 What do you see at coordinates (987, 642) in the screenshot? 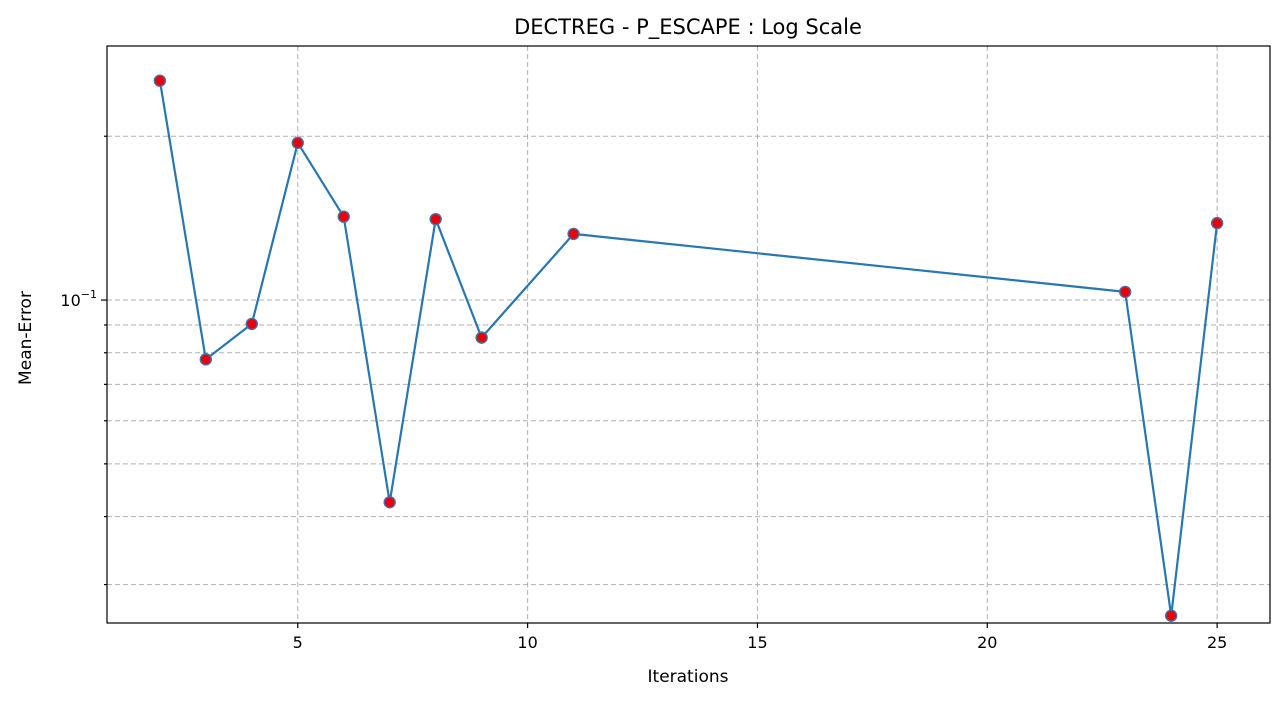
I see `x-tick-label: 20` at bounding box center [987, 642].